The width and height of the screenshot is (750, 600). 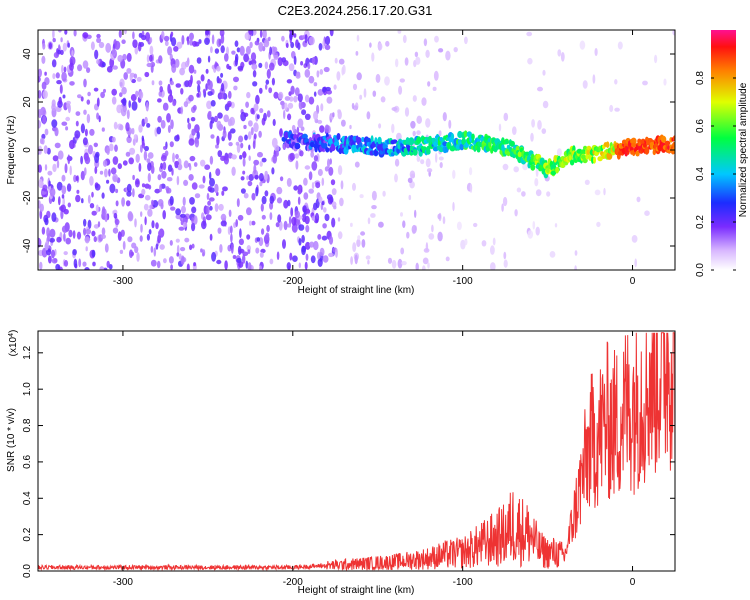 I want to click on snr-y-scale-label: (x104), so click(x=14, y=343).